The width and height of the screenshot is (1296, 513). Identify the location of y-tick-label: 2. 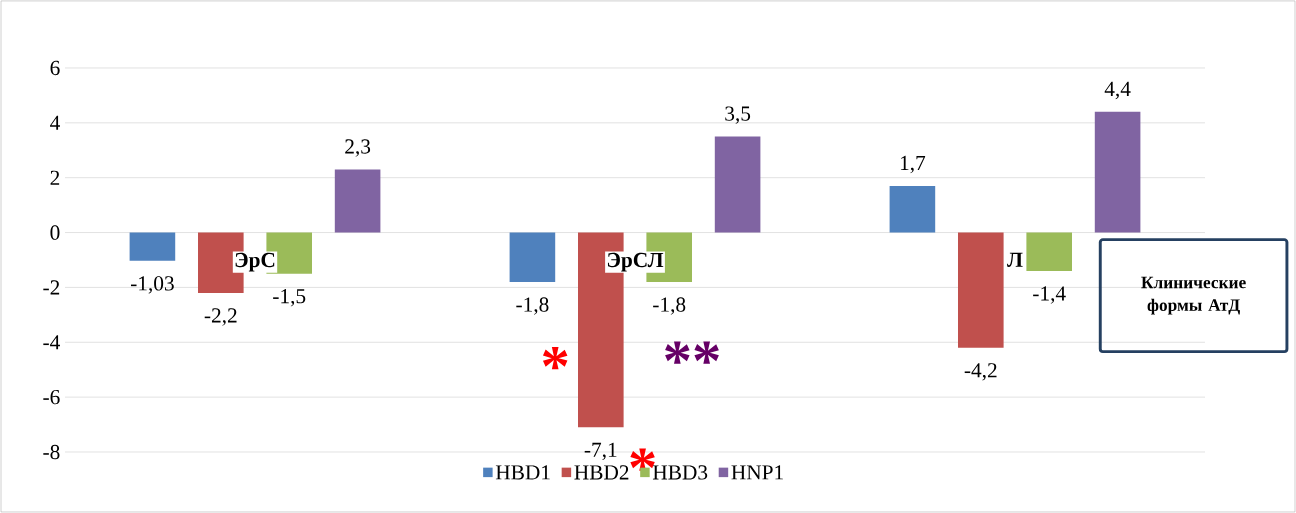
(55, 177).